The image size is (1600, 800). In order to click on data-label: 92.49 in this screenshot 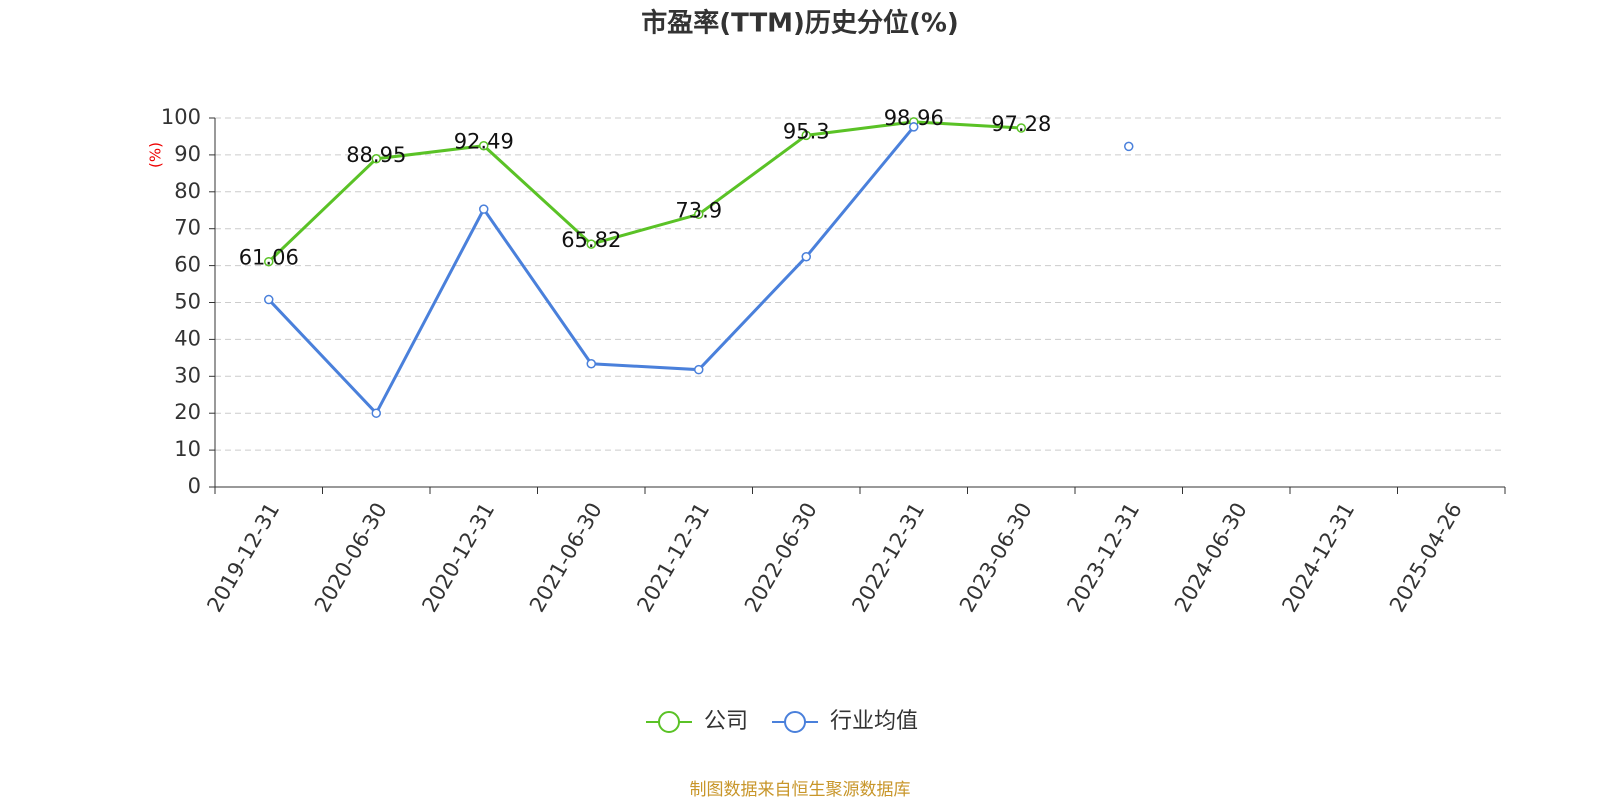, I will do `click(484, 142)`.